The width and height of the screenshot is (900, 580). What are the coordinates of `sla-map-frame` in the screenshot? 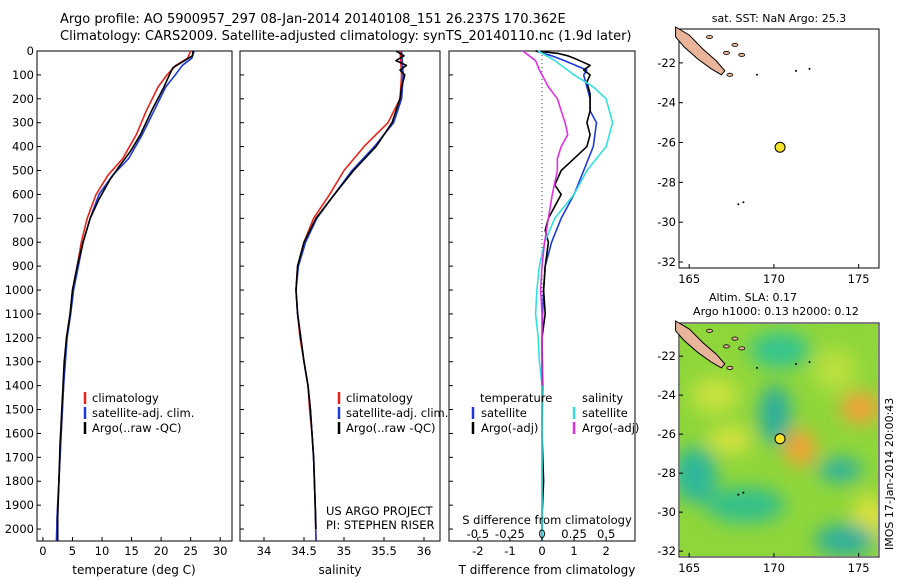 It's located at (779, 440).